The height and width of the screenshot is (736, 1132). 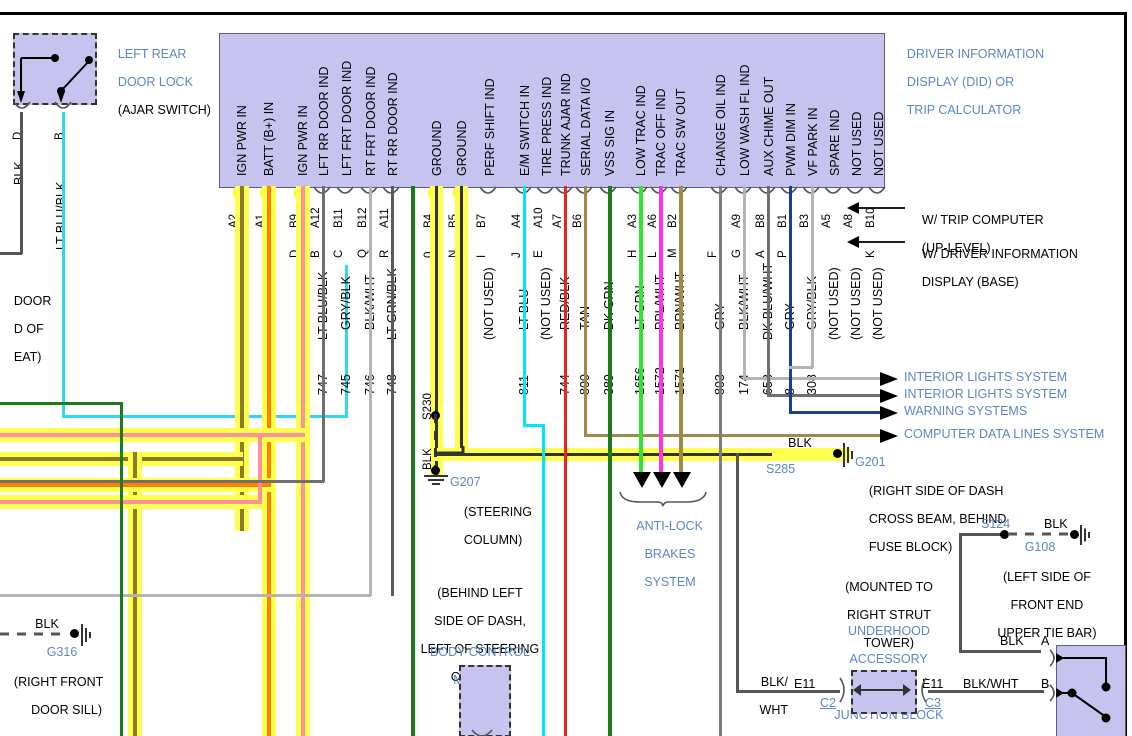 What do you see at coordinates (933, 684) in the screenshot?
I see `jb-right-pin: E11` at bounding box center [933, 684].